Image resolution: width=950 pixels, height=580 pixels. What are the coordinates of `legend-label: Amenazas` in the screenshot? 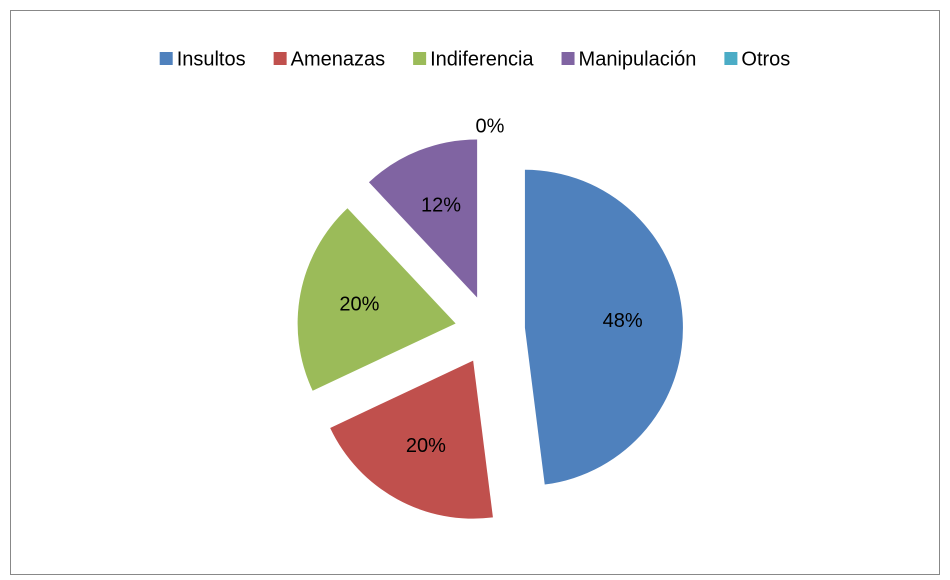 It's located at (338, 59).